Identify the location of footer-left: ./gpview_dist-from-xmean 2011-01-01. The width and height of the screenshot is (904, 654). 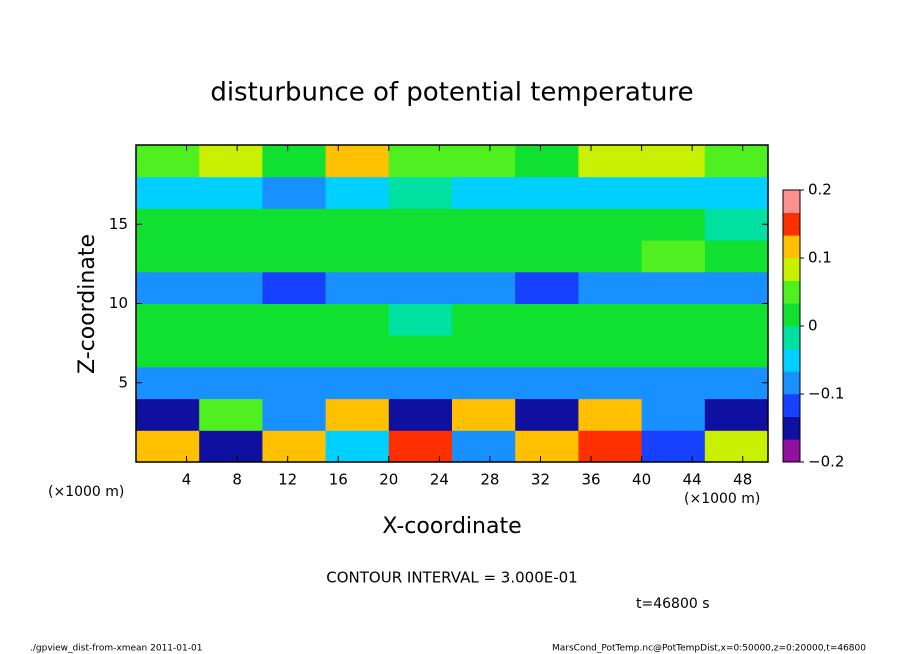
(116, 649).